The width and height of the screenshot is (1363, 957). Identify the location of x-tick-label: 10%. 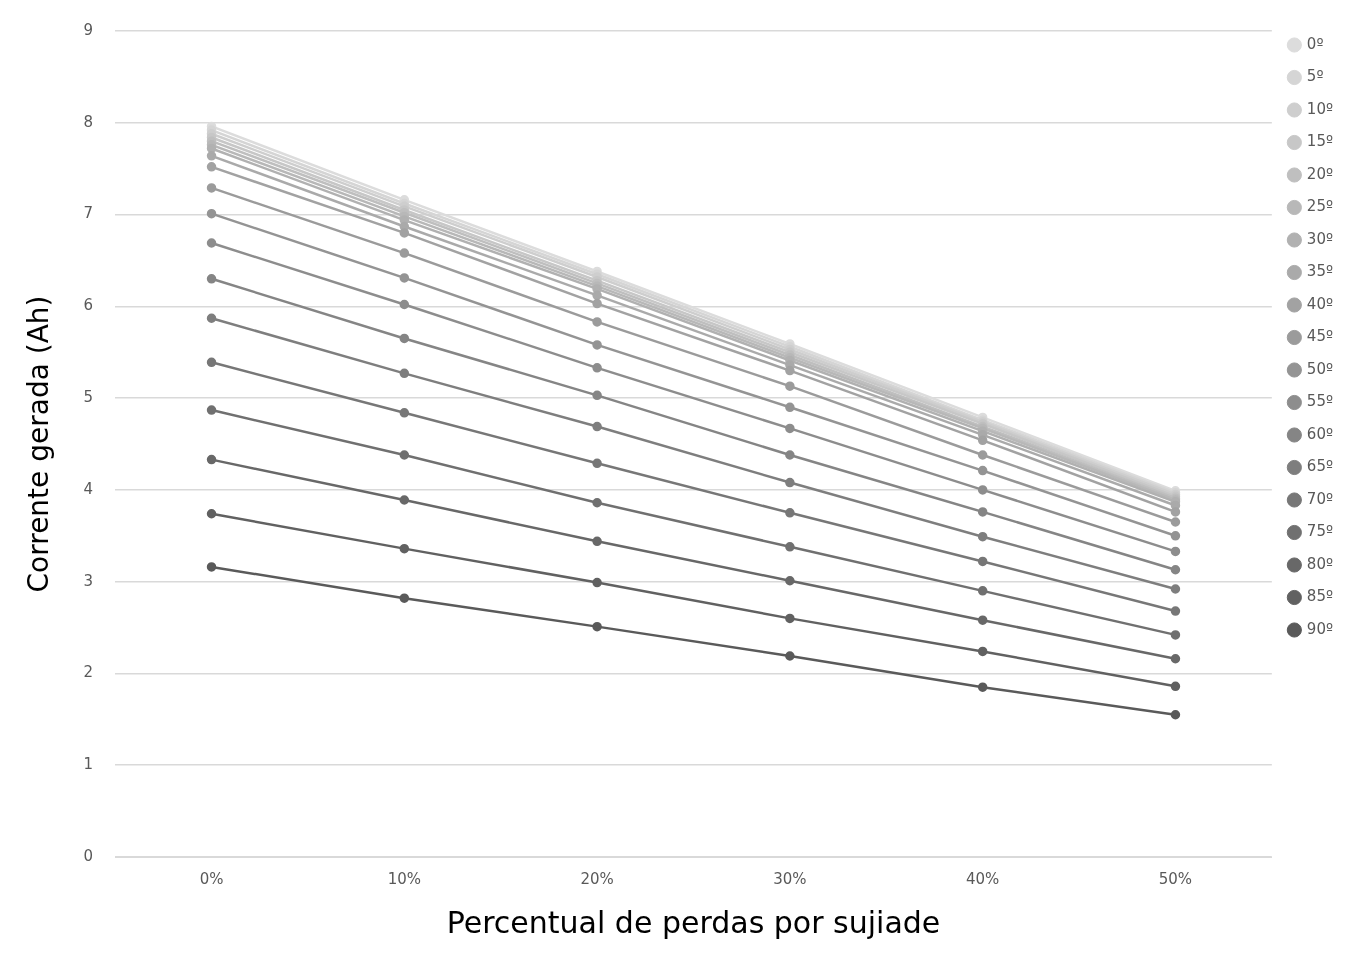
(404, 878).